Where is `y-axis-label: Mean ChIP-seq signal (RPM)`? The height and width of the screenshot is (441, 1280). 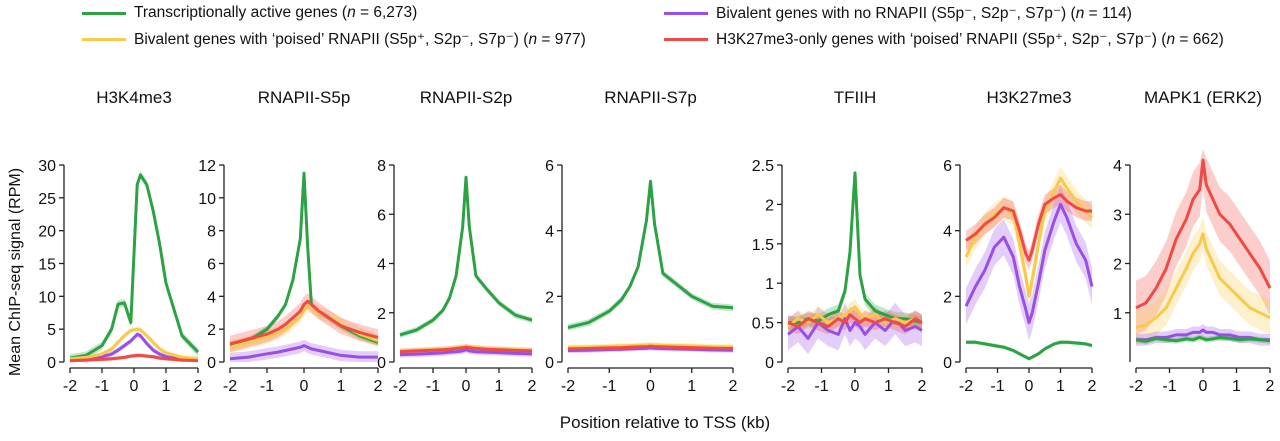
y-axis-label: Mean ChIP-seq signal (RPM) is located at coordinates (15, 272).